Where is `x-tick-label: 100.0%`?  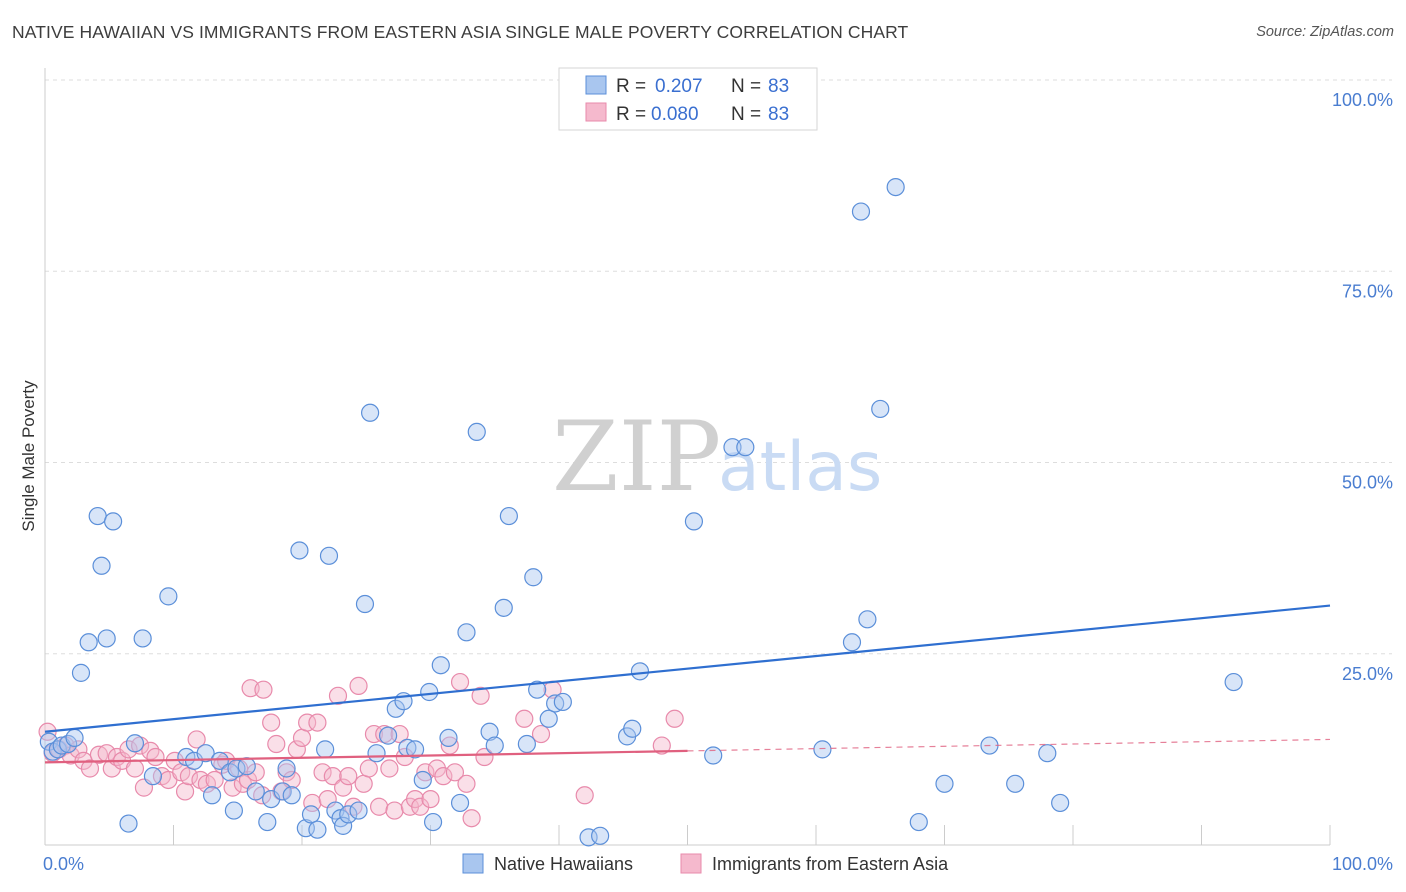
x-tick-label: 100.0% is located at coordinates (1362, 864).